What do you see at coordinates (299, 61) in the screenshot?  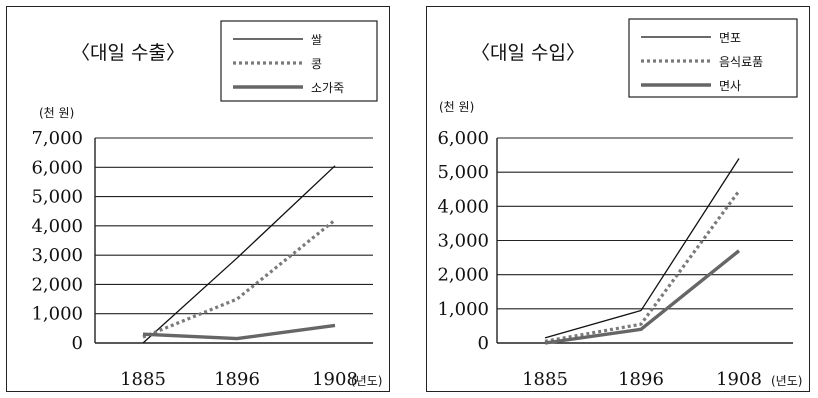 I see `legend-box` at bounding box center [299, 61].